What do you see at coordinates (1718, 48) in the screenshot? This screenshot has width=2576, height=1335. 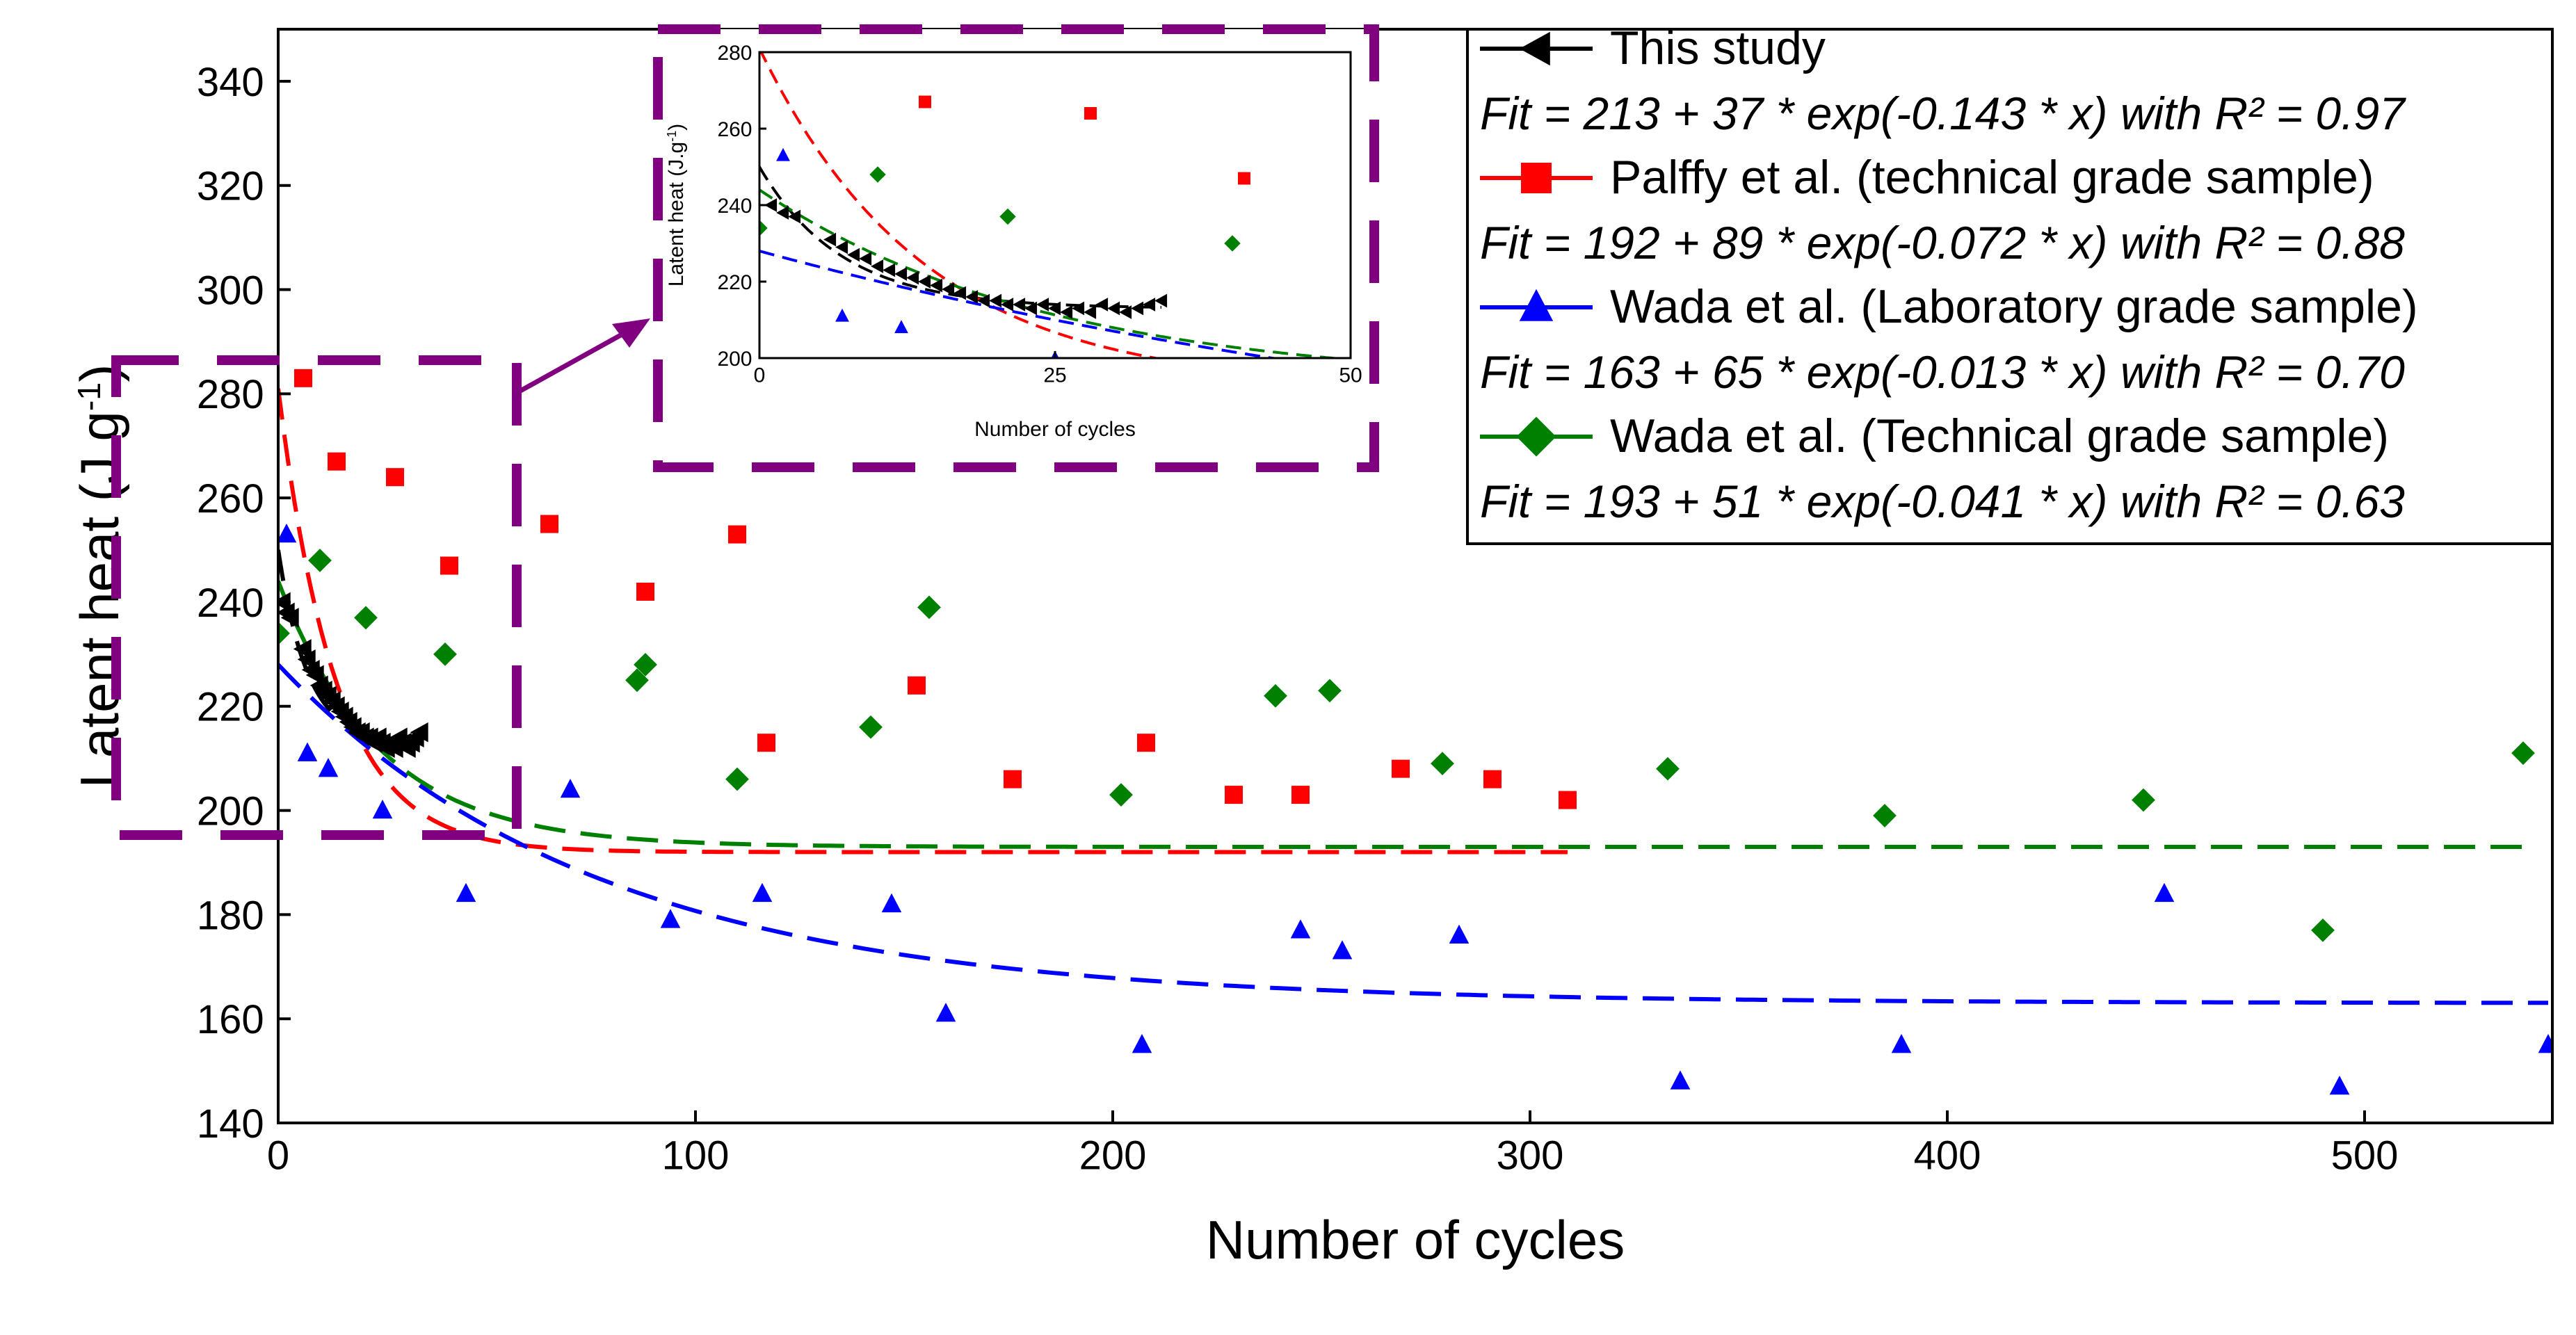 I see `legend-label-1: This study` at bounding box center [1718, 48].